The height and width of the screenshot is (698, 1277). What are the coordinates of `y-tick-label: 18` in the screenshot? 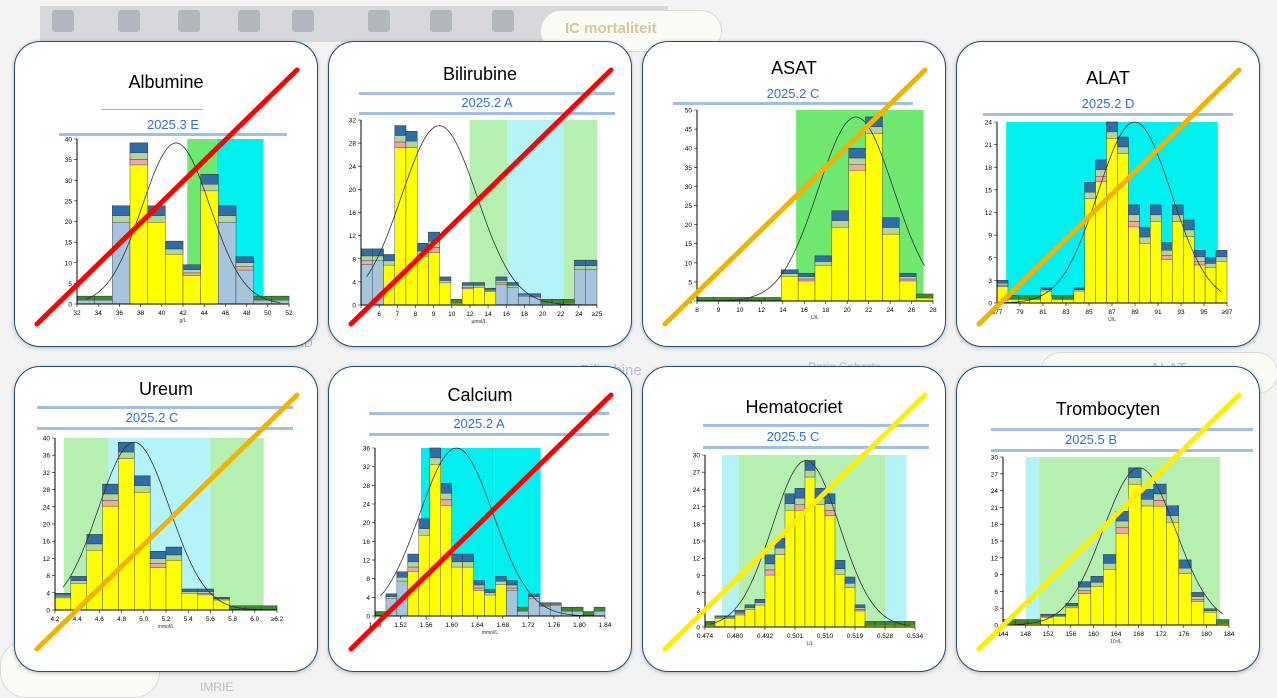 It's located at (995, 525).